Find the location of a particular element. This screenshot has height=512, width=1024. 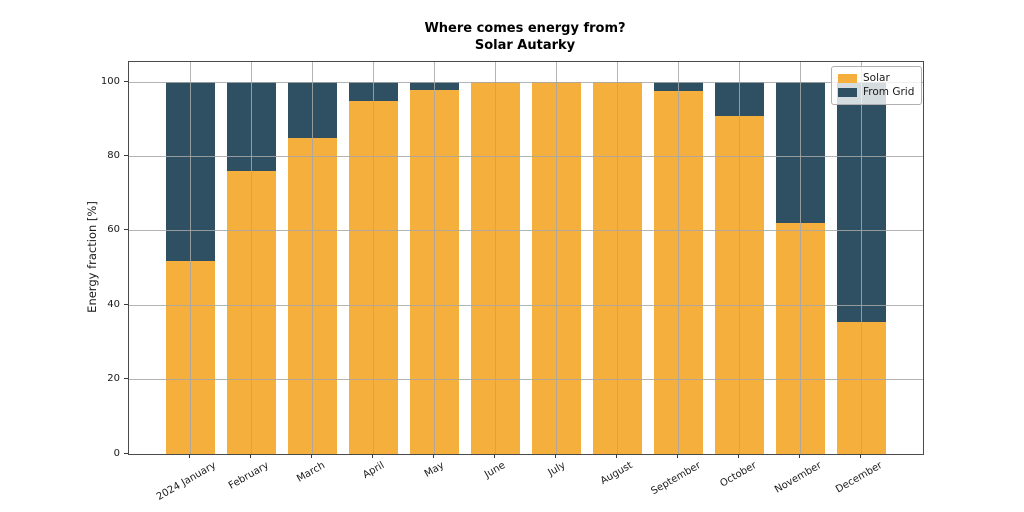

legend-label-solar: Solar is located at coordinates (876, 78).